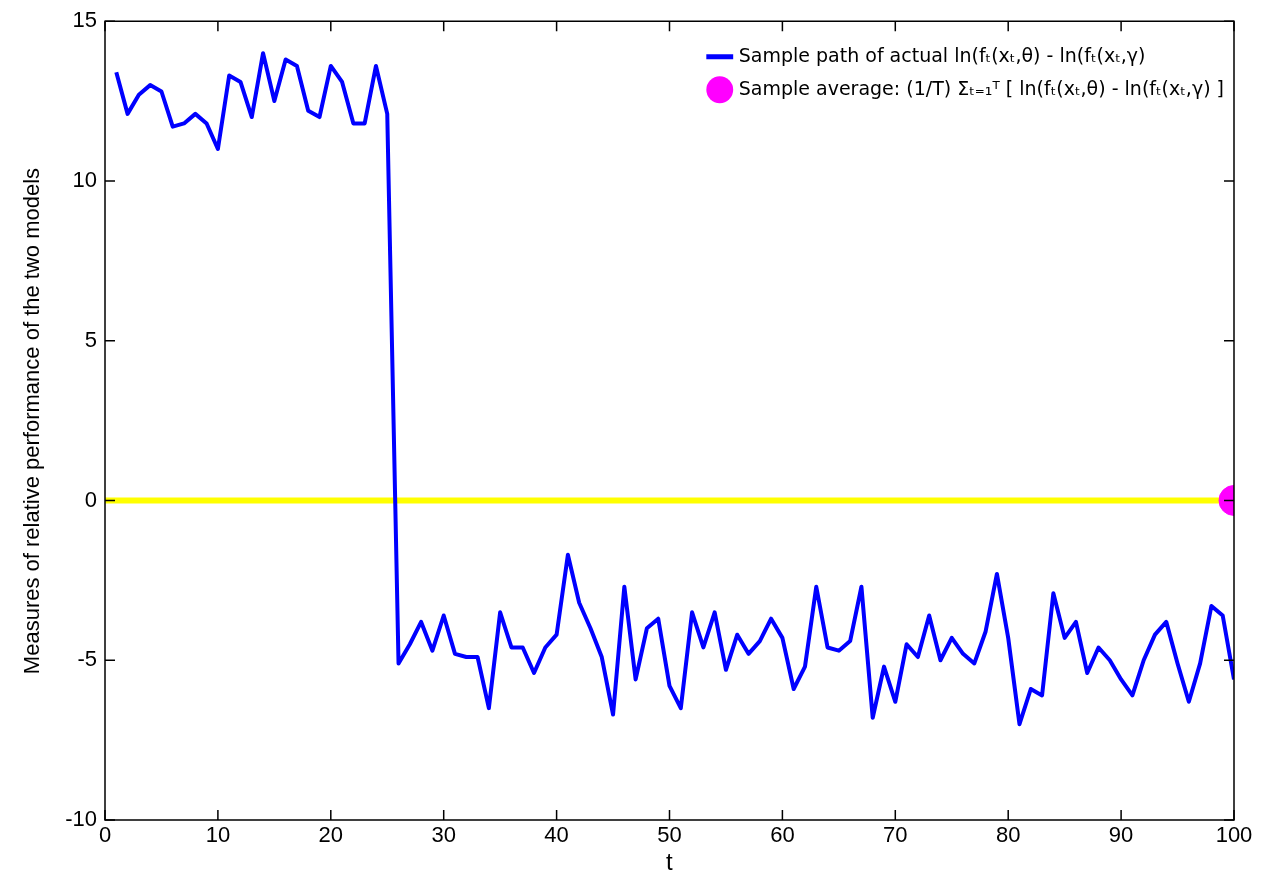  What do you see at coordinates (84, 20) in the screenshot?
I see `y-tick-label: 15` at bounding box center [84, 20].